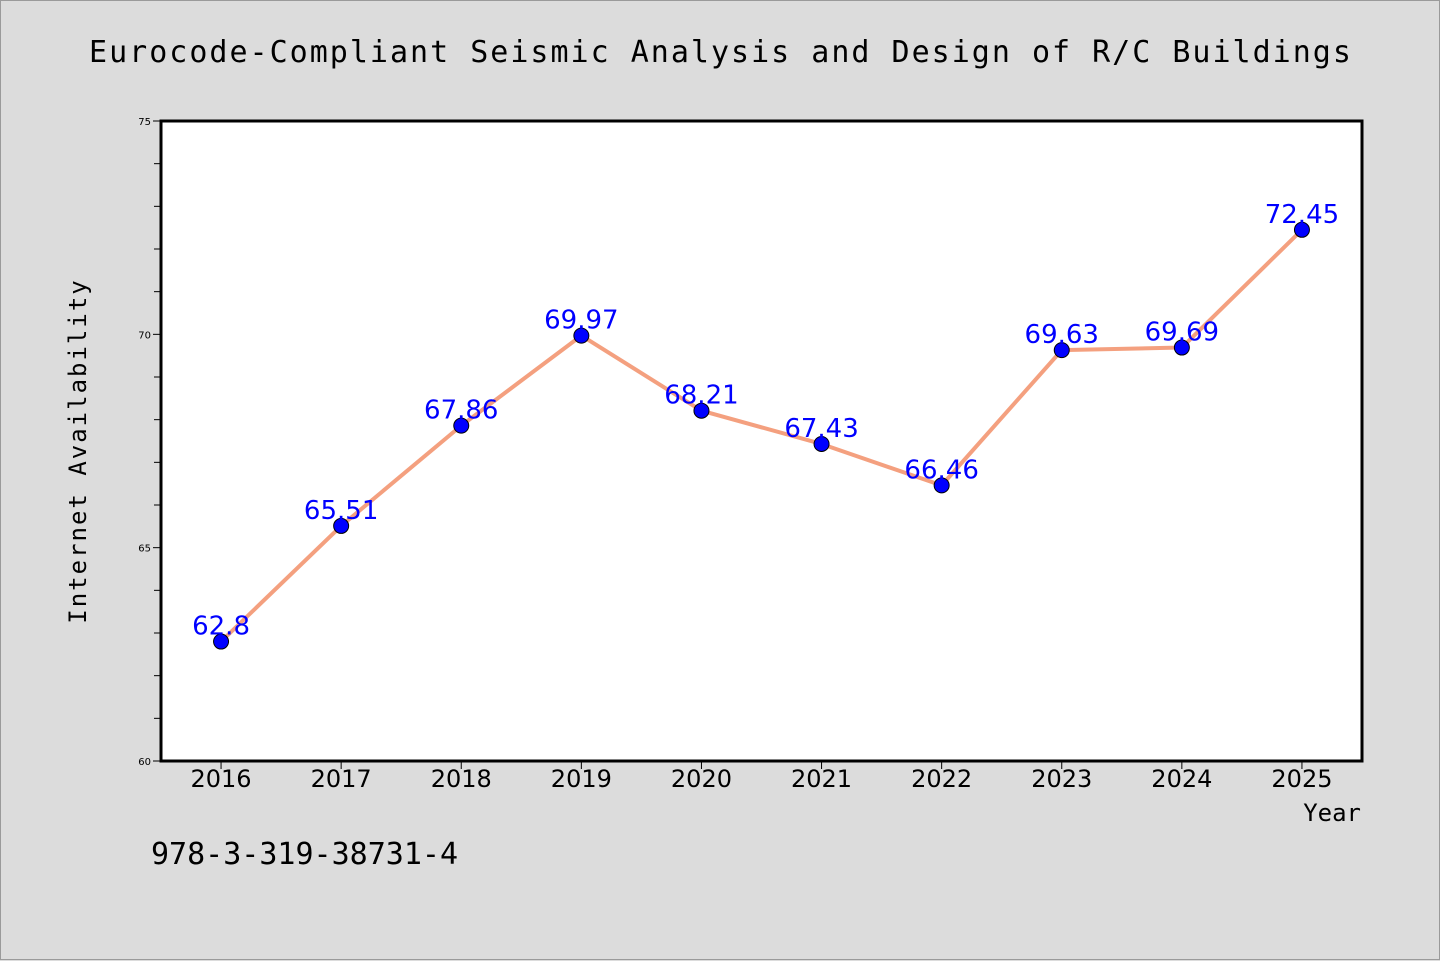 This screenshot has height=961, width=1440. I want to click on y-tick-label: 75, so click(144, 122).